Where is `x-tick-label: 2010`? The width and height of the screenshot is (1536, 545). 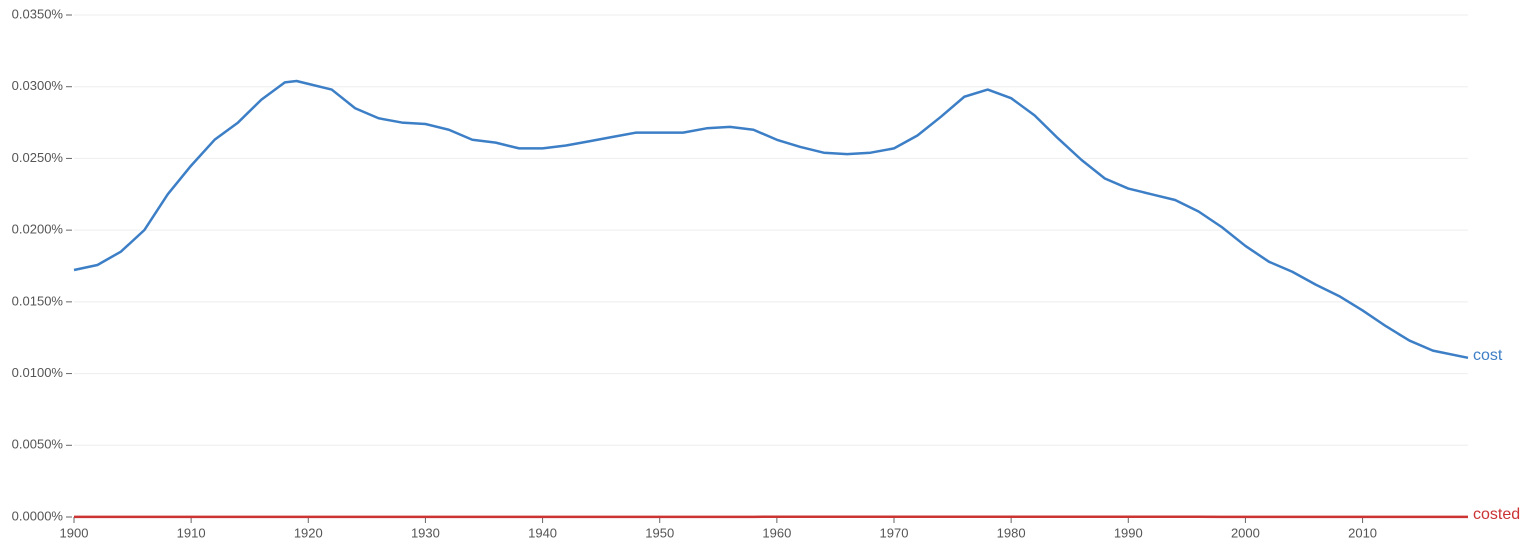
x-tick-label: 2010 is located at coordinates (1362, 532).